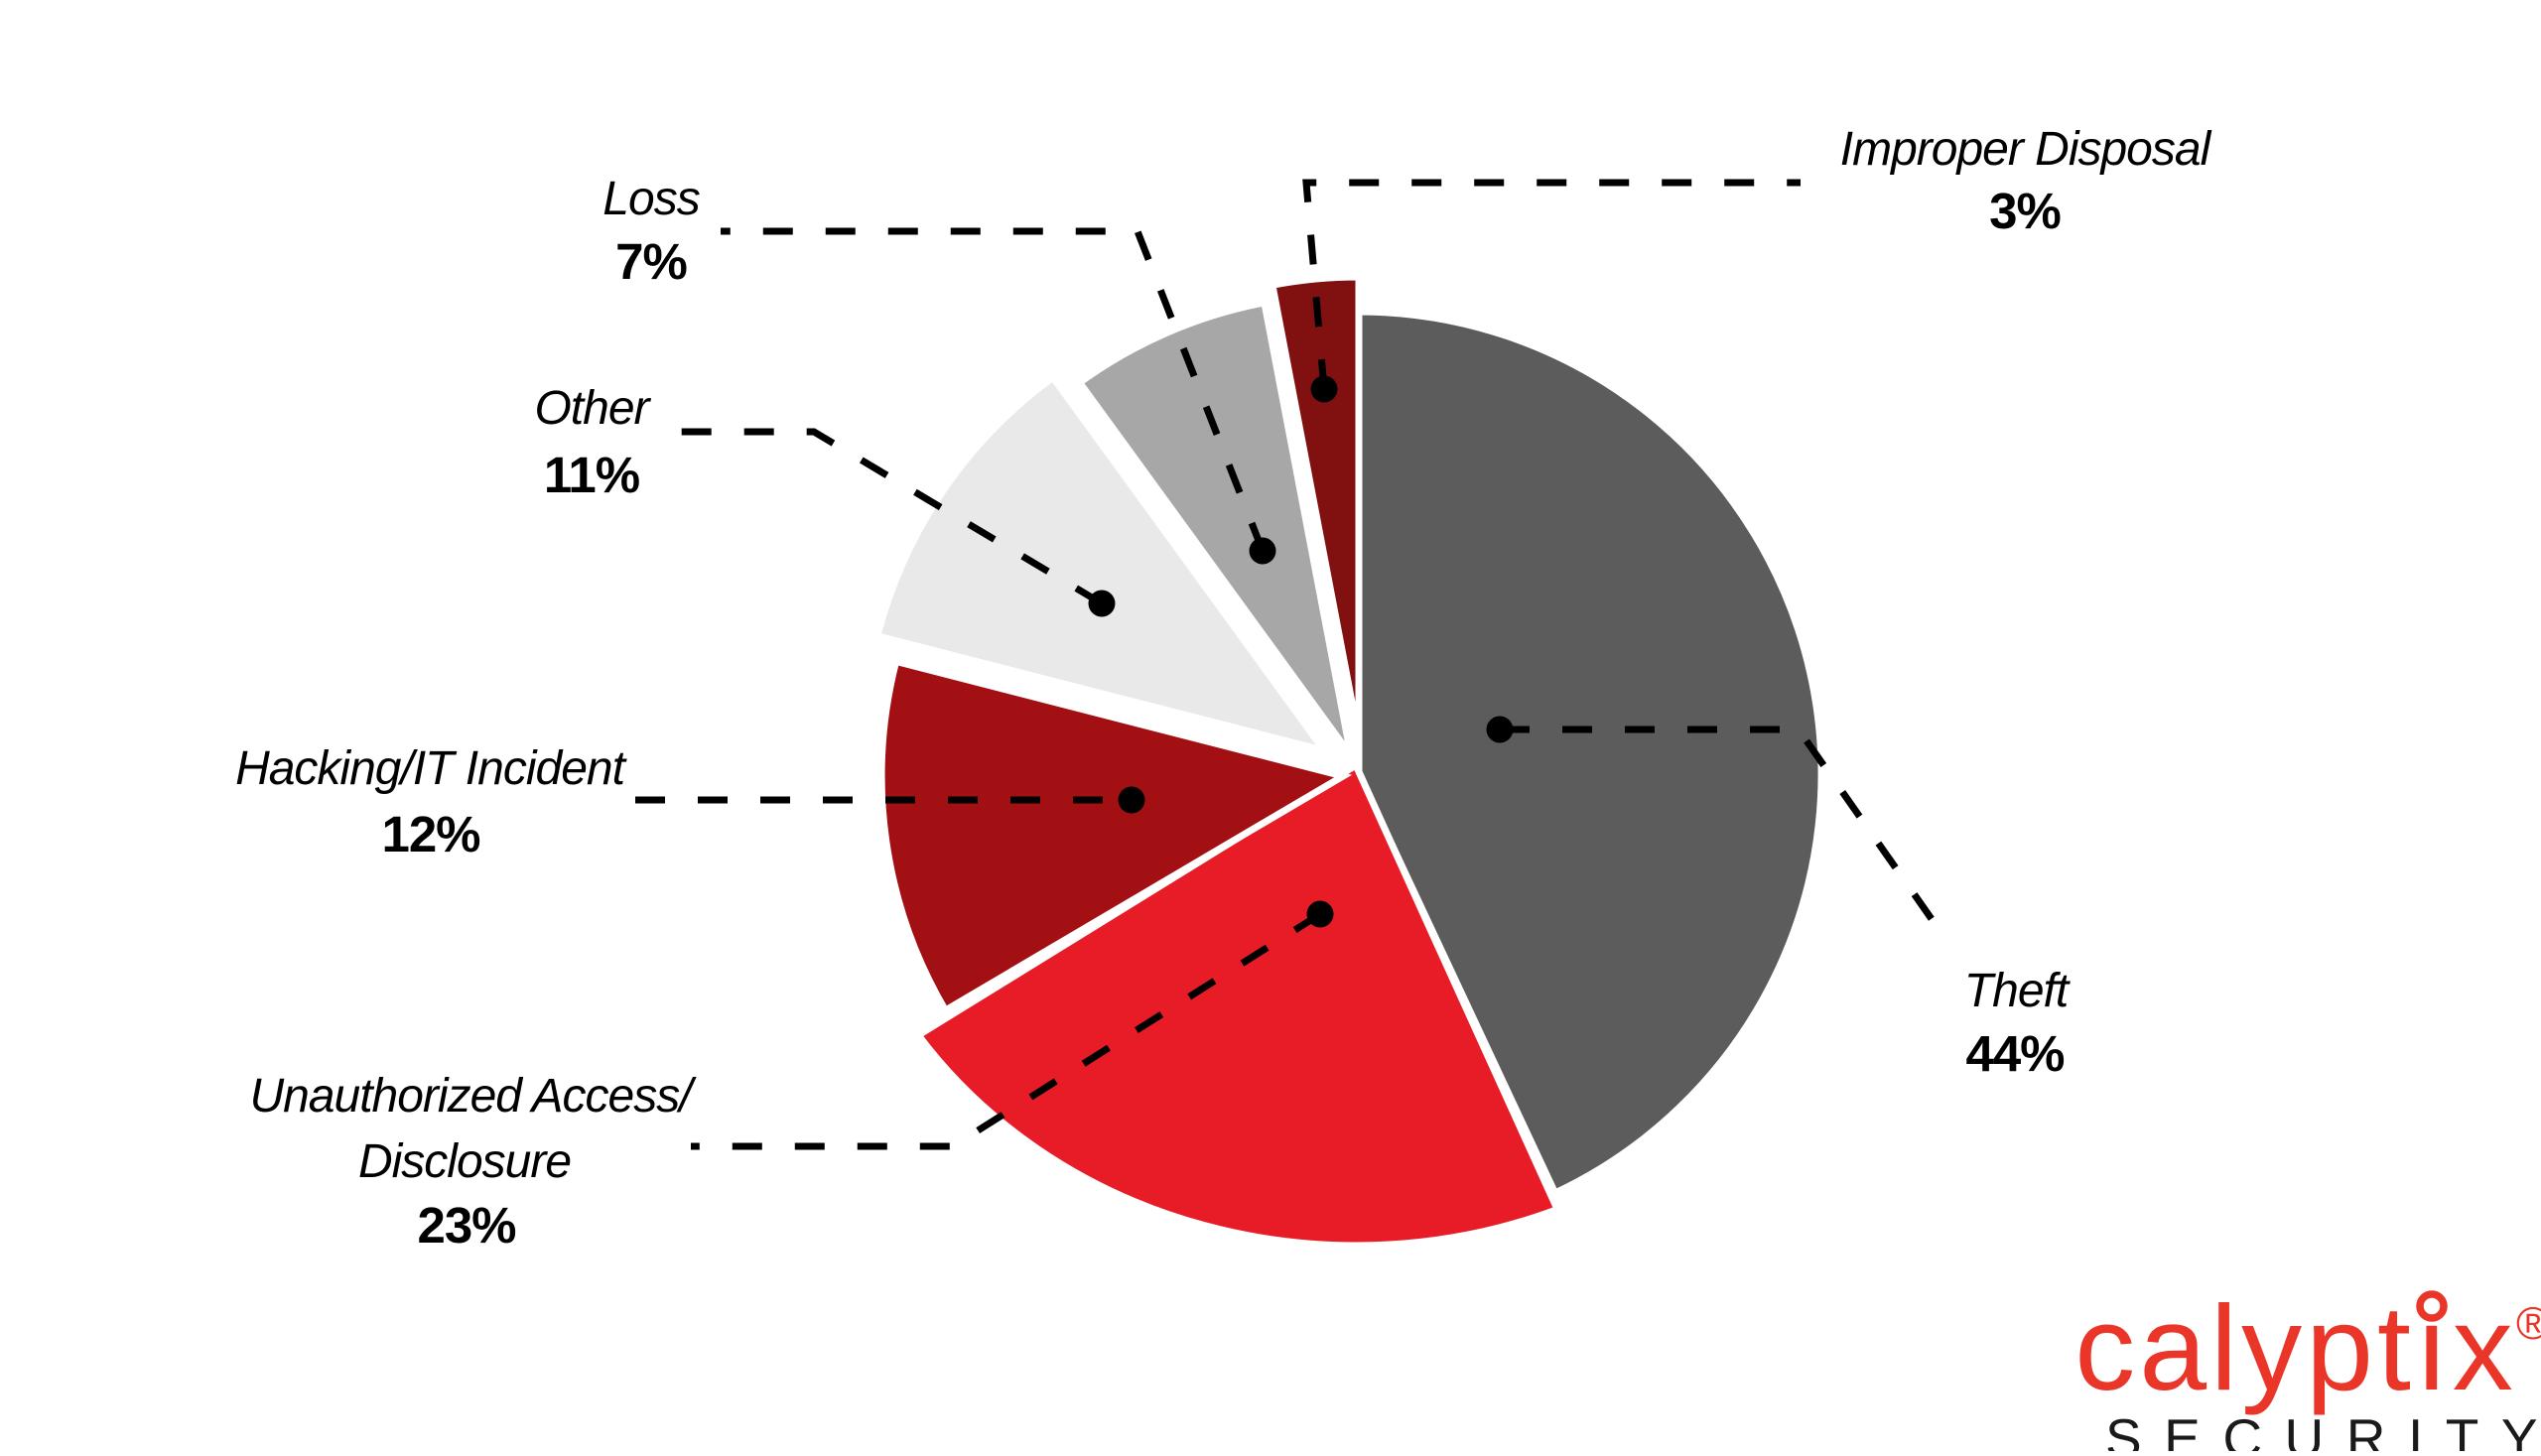 Image resolution: width=2541 pixels, height=1456 pixels. Describe the element at coordinates (431, 768) in the screenshot. I see `svg-text: Hacking/IT Incident` at that location.